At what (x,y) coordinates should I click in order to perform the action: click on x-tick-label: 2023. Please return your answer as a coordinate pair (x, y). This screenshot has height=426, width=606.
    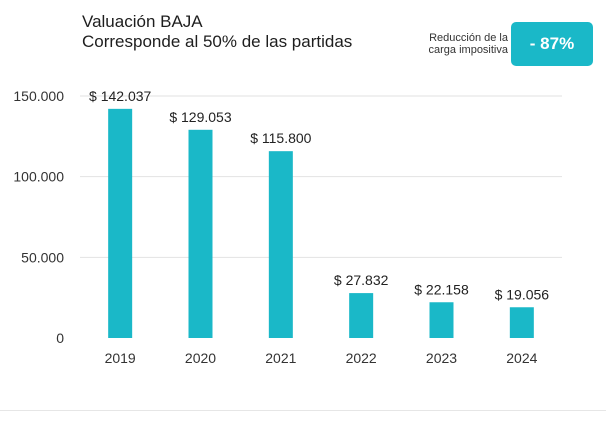
    Looking at the image, I should click on (441, 358).